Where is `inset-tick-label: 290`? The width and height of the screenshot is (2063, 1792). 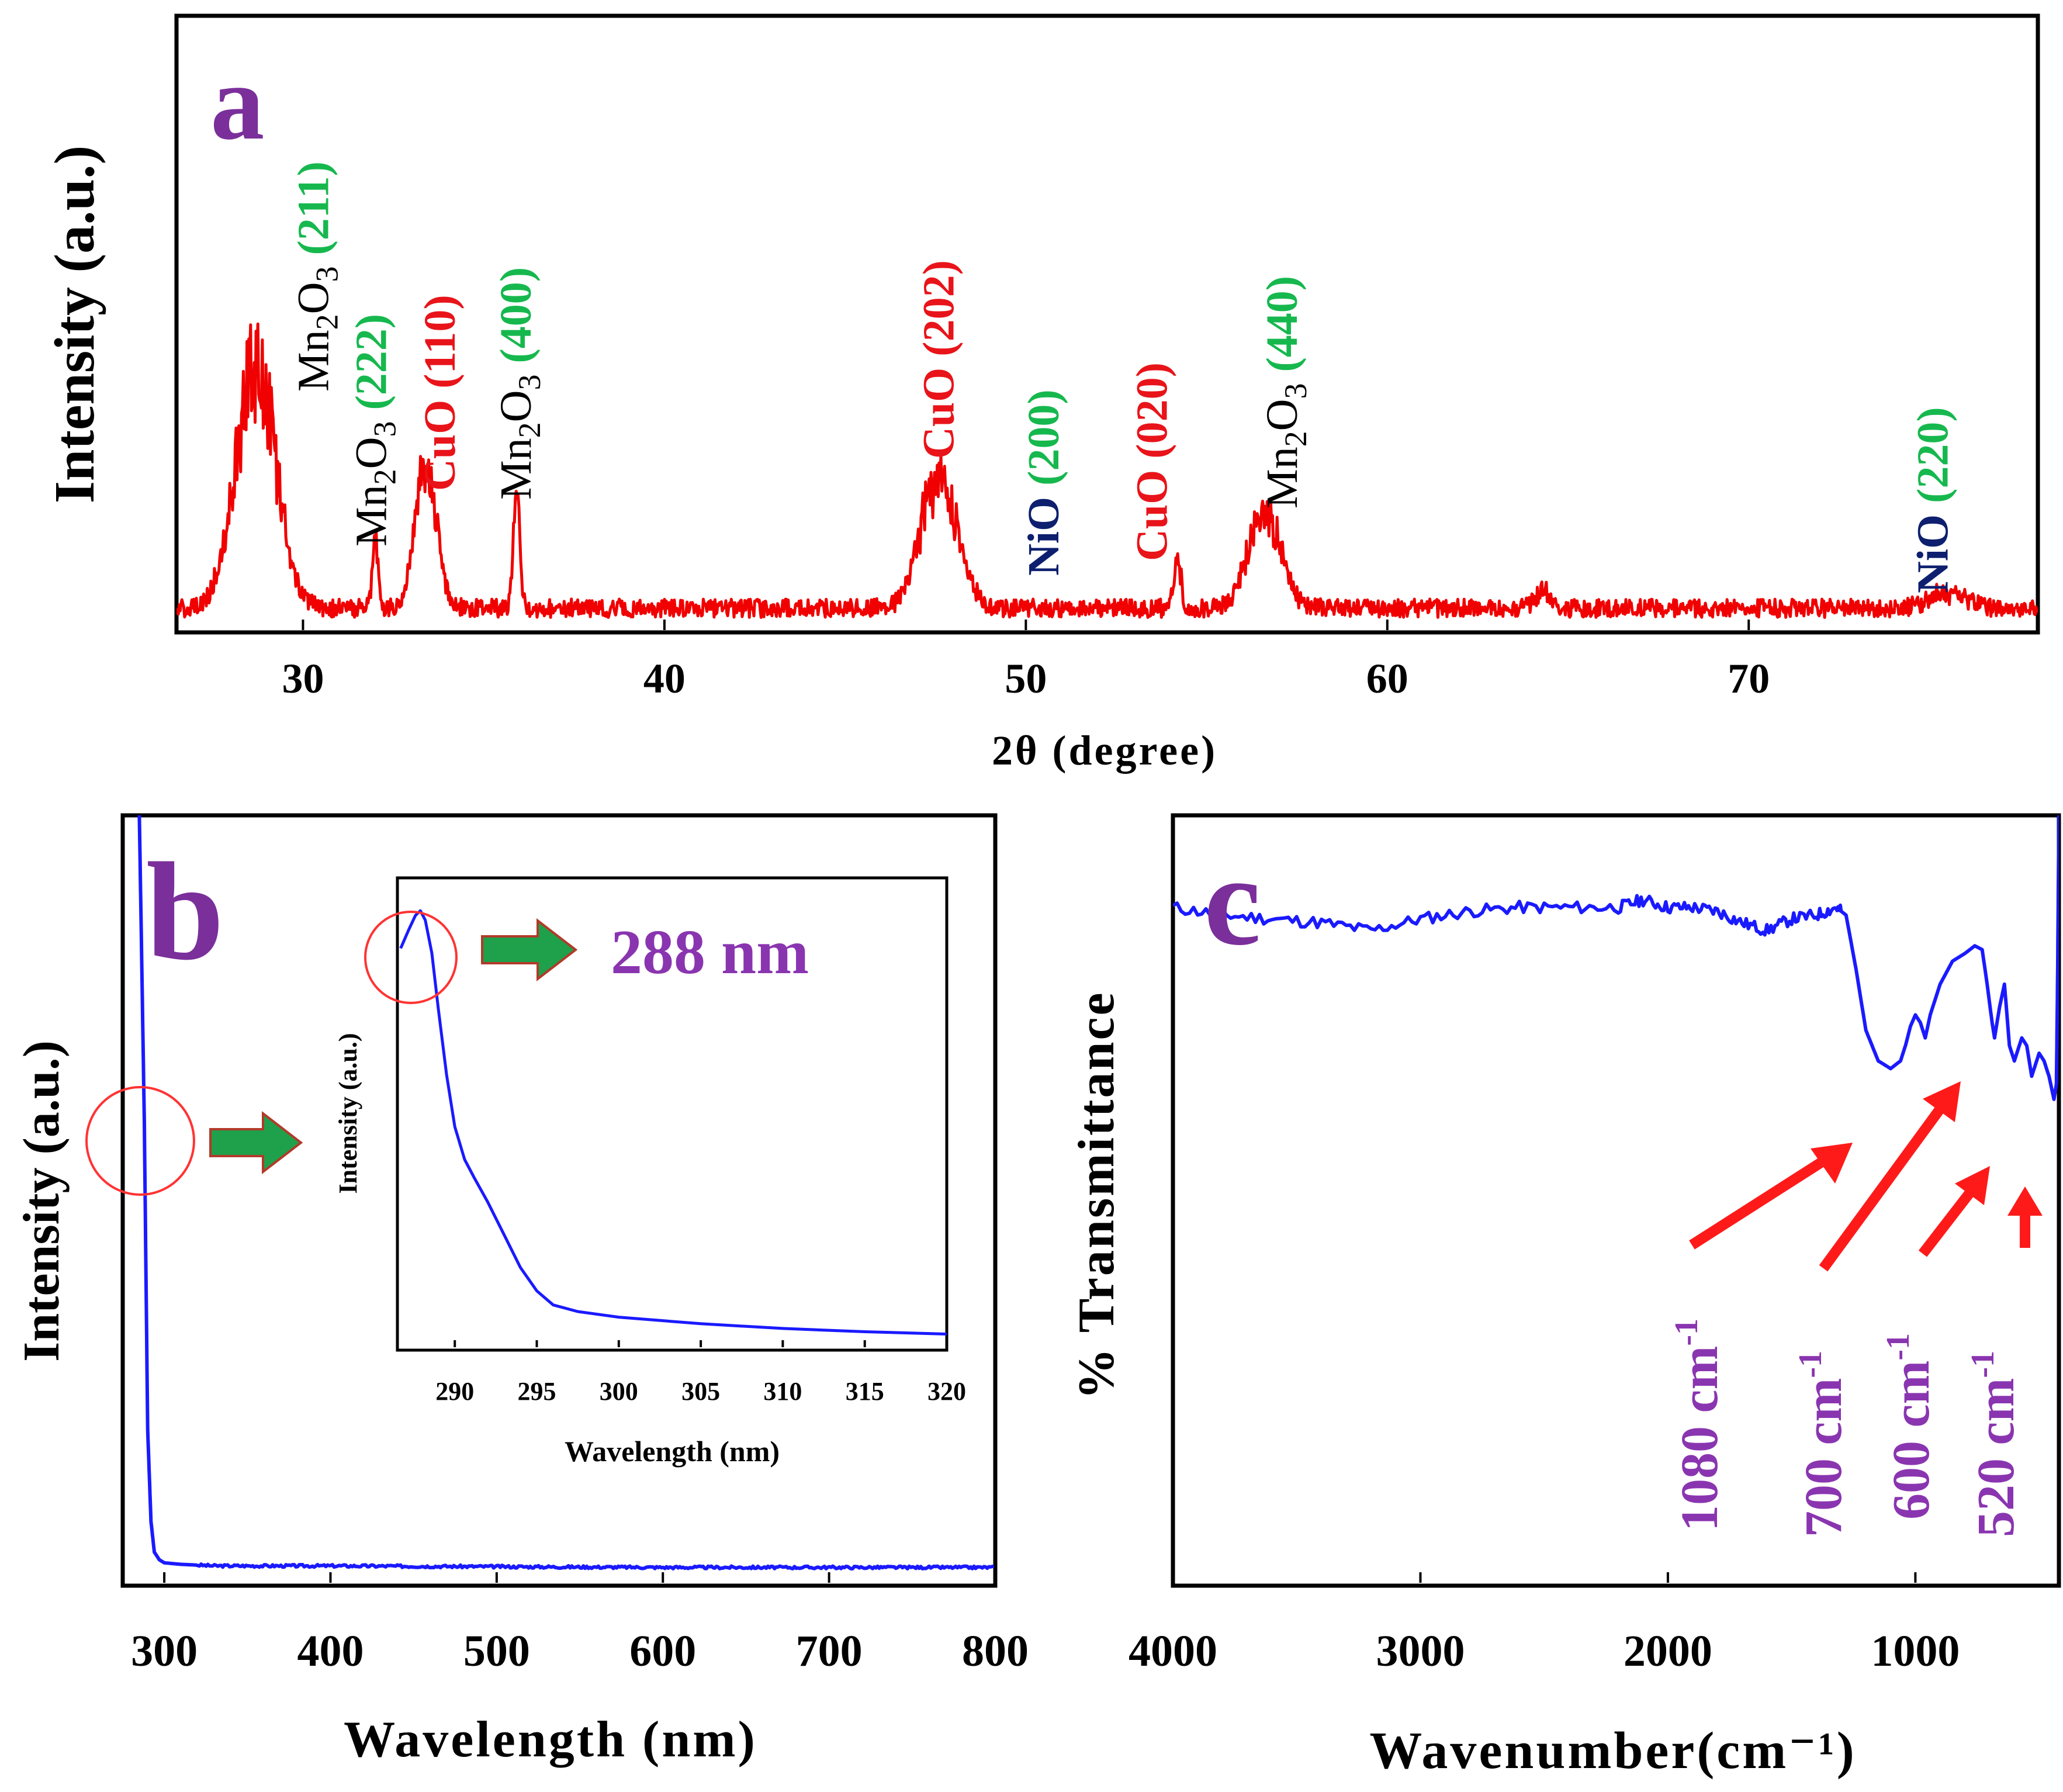 inset-tick-label: 290 is located at coordinates (454, 1391).